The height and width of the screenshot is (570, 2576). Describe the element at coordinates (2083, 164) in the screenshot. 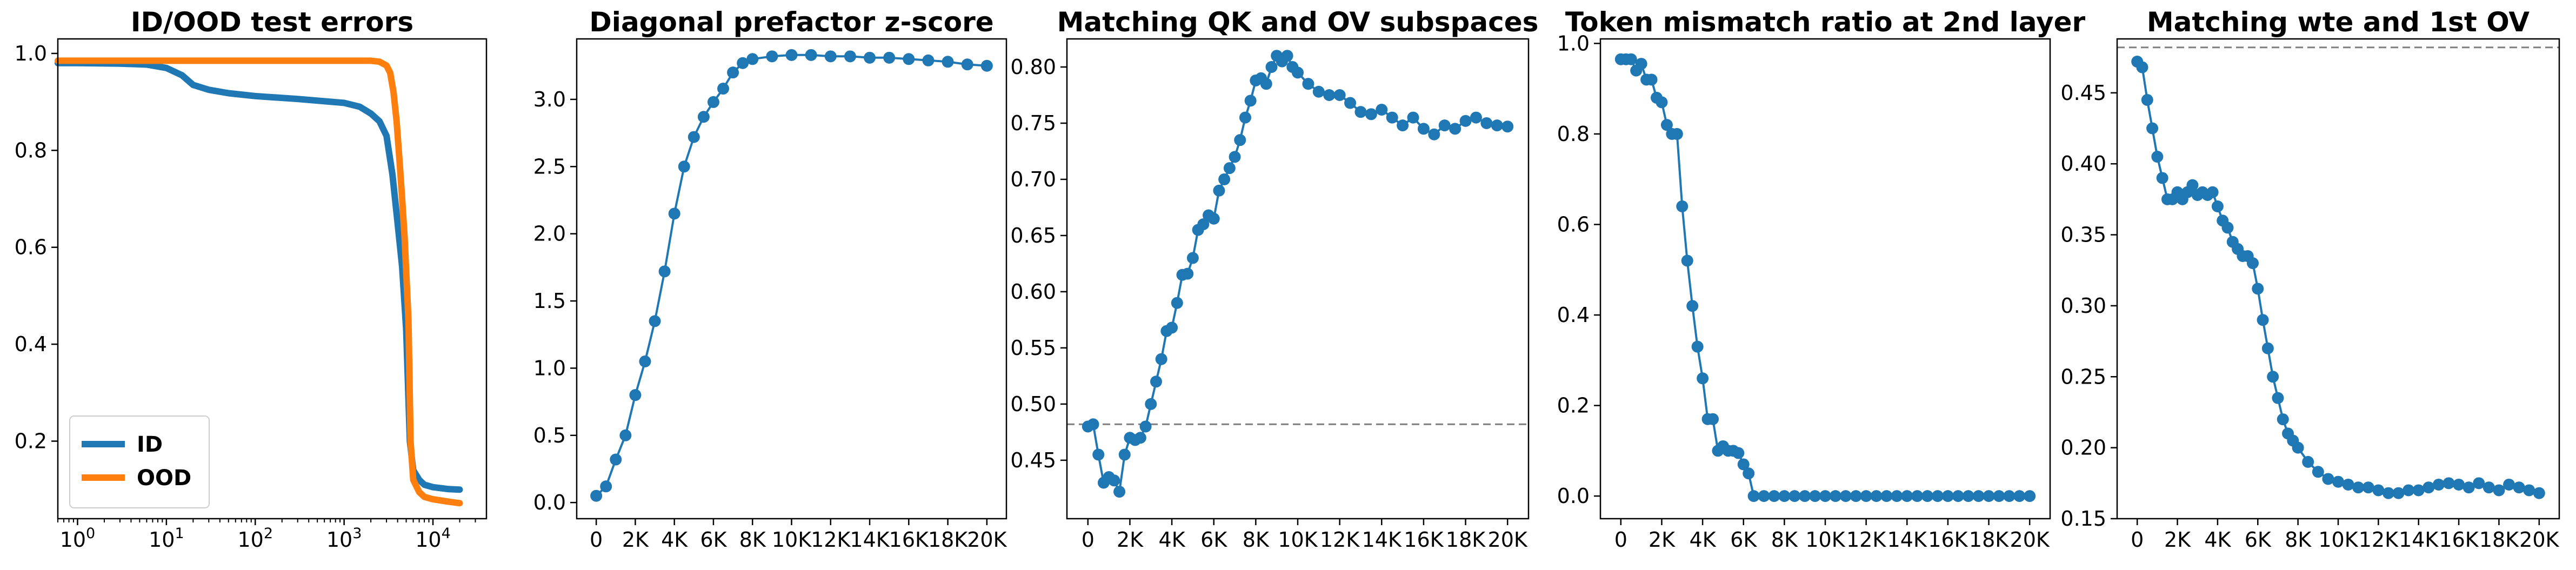

I see `y-tick-label: 0.40` at that location.